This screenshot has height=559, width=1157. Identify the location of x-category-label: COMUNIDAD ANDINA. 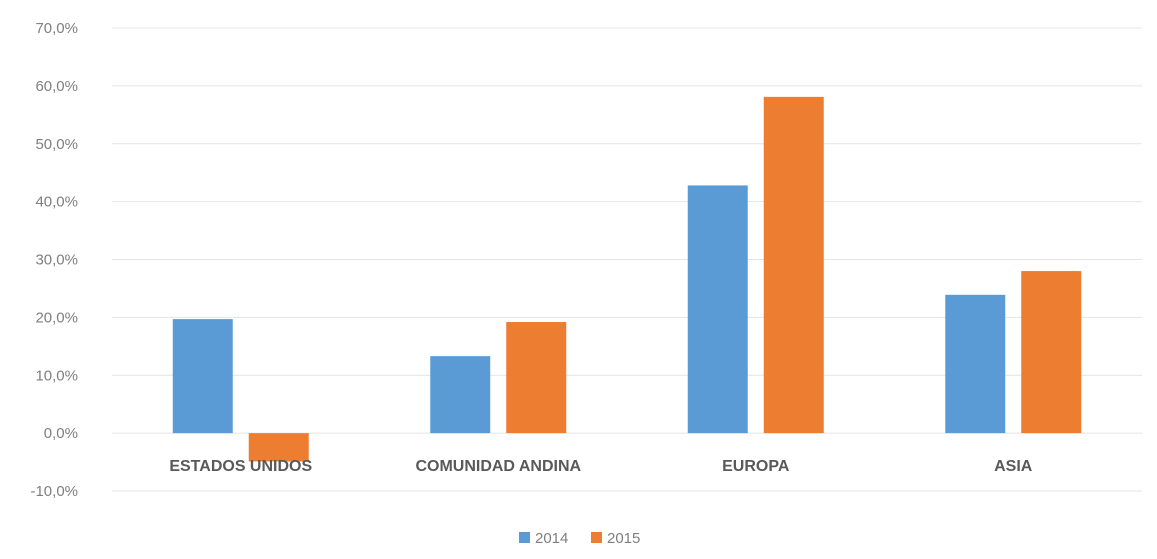
(498, 466).